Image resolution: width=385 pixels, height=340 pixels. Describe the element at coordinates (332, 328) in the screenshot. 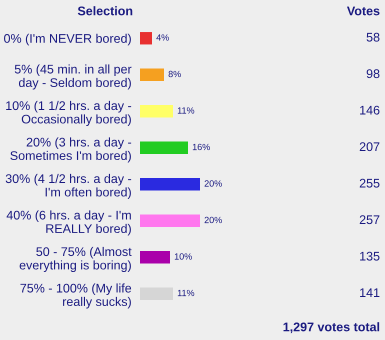

I see `text: 1,297 votes total` at that location.